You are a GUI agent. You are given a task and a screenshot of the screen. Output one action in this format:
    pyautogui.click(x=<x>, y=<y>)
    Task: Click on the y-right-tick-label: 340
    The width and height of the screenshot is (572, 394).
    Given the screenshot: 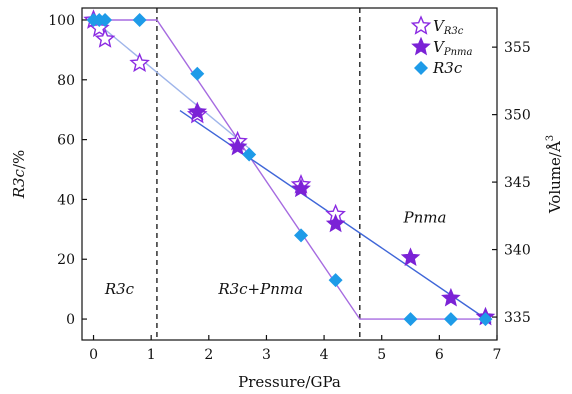 What is the action you would take?
    pyautogui.click(x=517, y=251)
    